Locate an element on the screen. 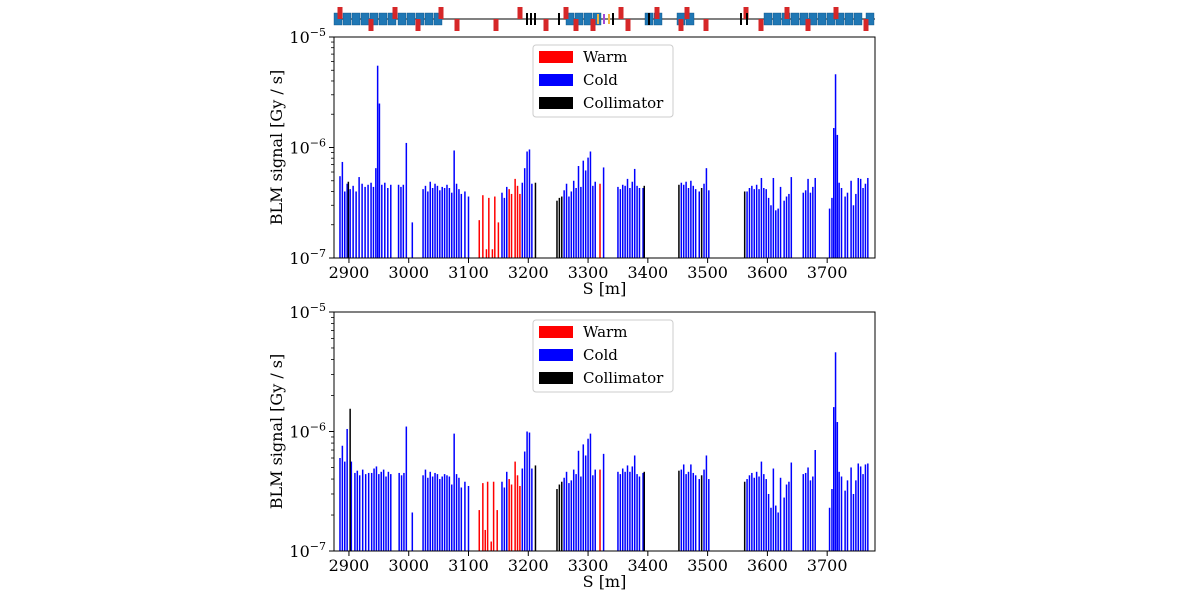 The height and width of the screenshot is (600, 1200). legend-label: Warm is located at coordinates (605, 57).